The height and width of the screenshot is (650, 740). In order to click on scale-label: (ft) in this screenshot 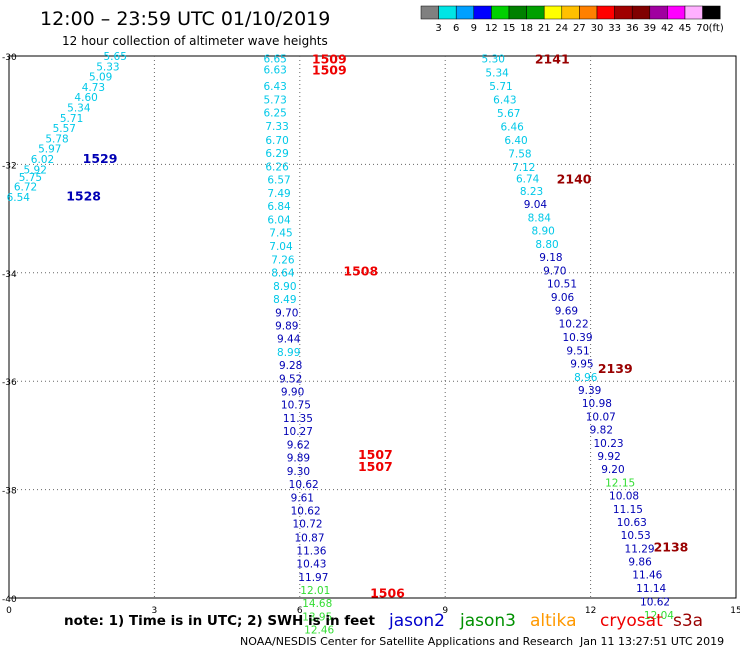, I will do `click(716, 28)`.